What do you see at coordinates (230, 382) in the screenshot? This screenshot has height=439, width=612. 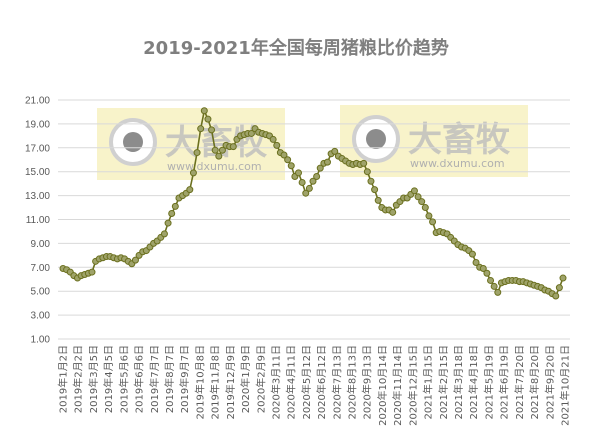 I see `x-tick-label: 2019年12月9日` at bounding box center [230, 382].